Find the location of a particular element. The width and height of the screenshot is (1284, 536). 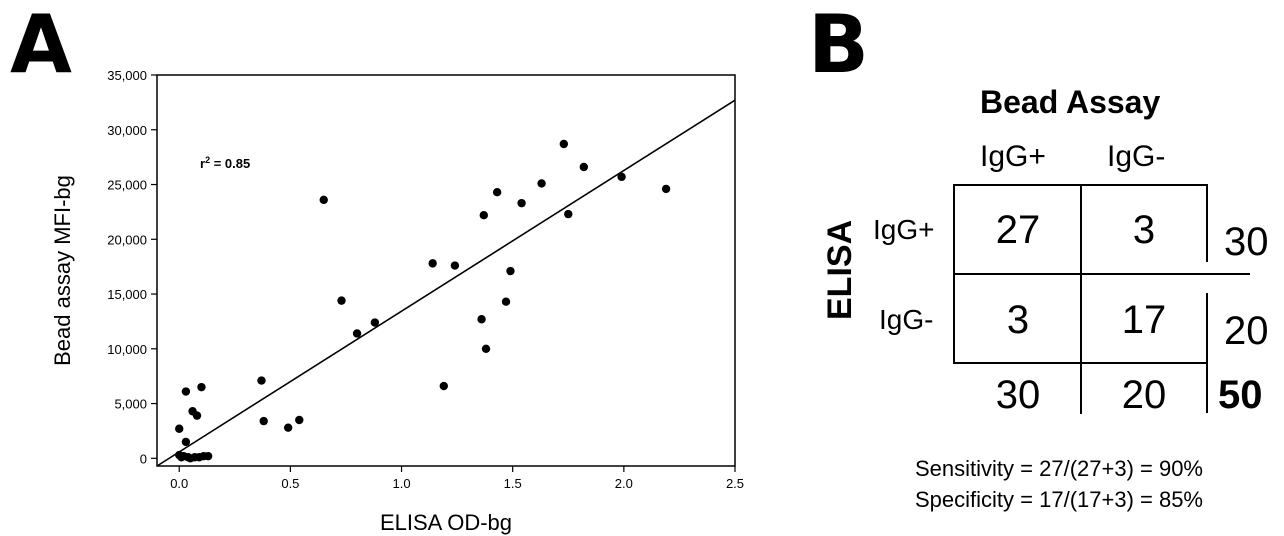

row-header-igg-positive: IgG+ is located at coordinates (904, 229).